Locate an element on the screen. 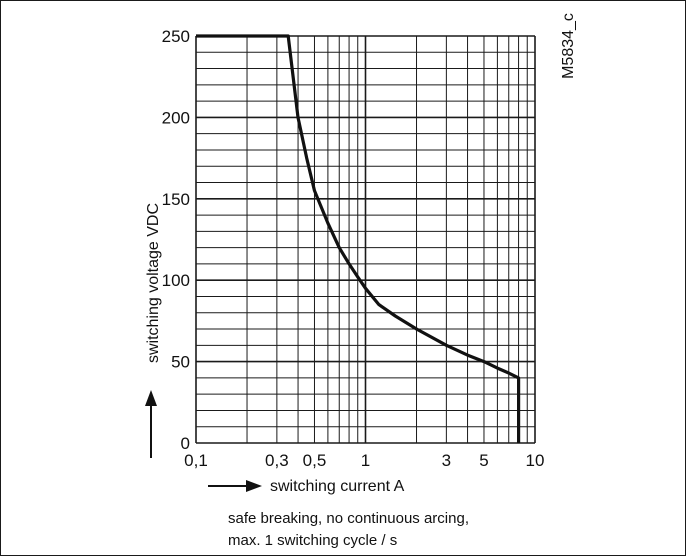 This screenshot has height=556, width=686. y-axis-label: switching voltage VDC is located at coordinates (153, 283).